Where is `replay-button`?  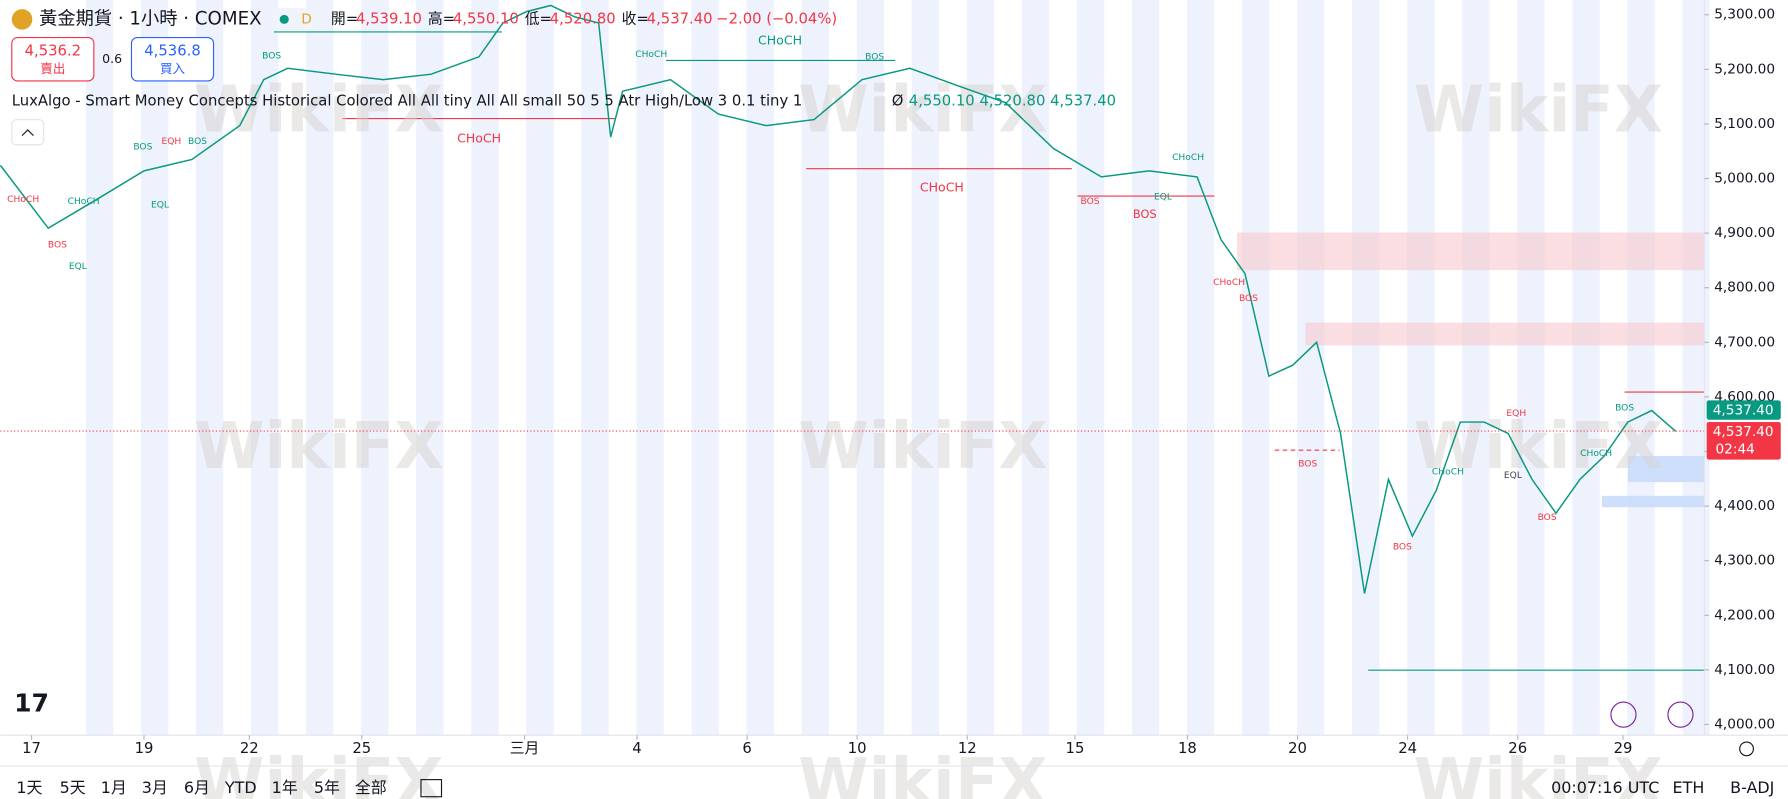 replay-button is located at coordinates (1623, 714).